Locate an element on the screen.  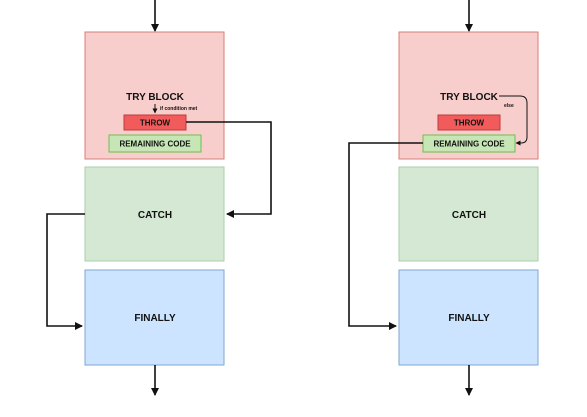
left-condition-label: if condition met is located at coordinates (179, 109).